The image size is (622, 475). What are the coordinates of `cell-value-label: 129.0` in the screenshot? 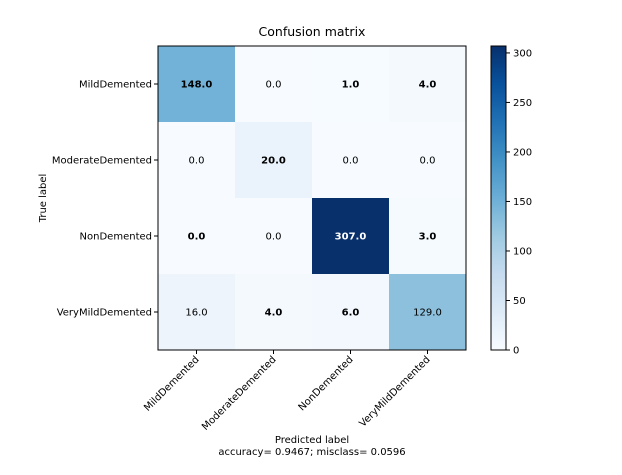 It's located at (427, 313).